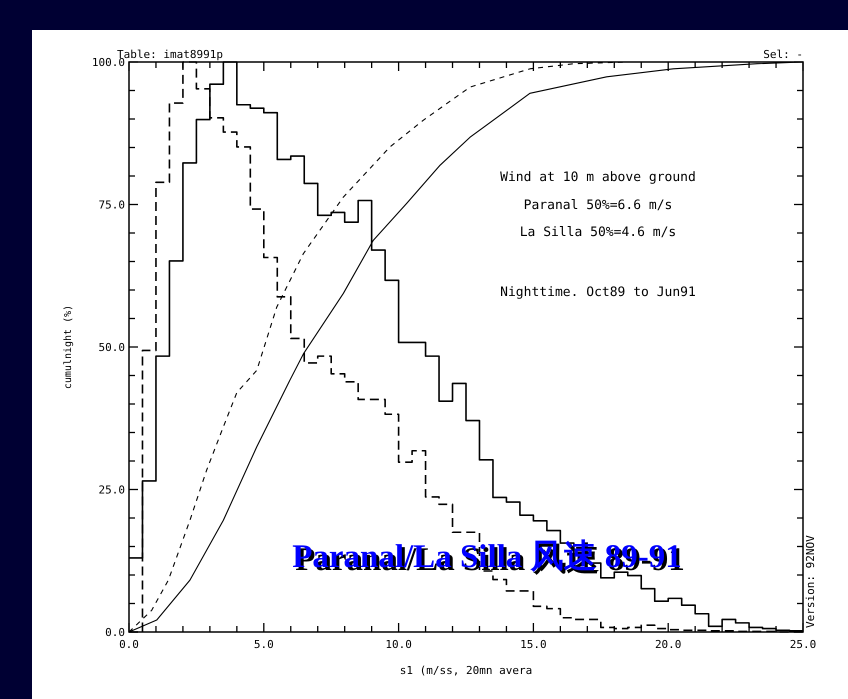 The width and height of the screenshot is (848, 699). What do you see at coordinates (668, 644) in the screenshot?
I see `x-tick-label: 20.0` at bounding box center [668, 644].